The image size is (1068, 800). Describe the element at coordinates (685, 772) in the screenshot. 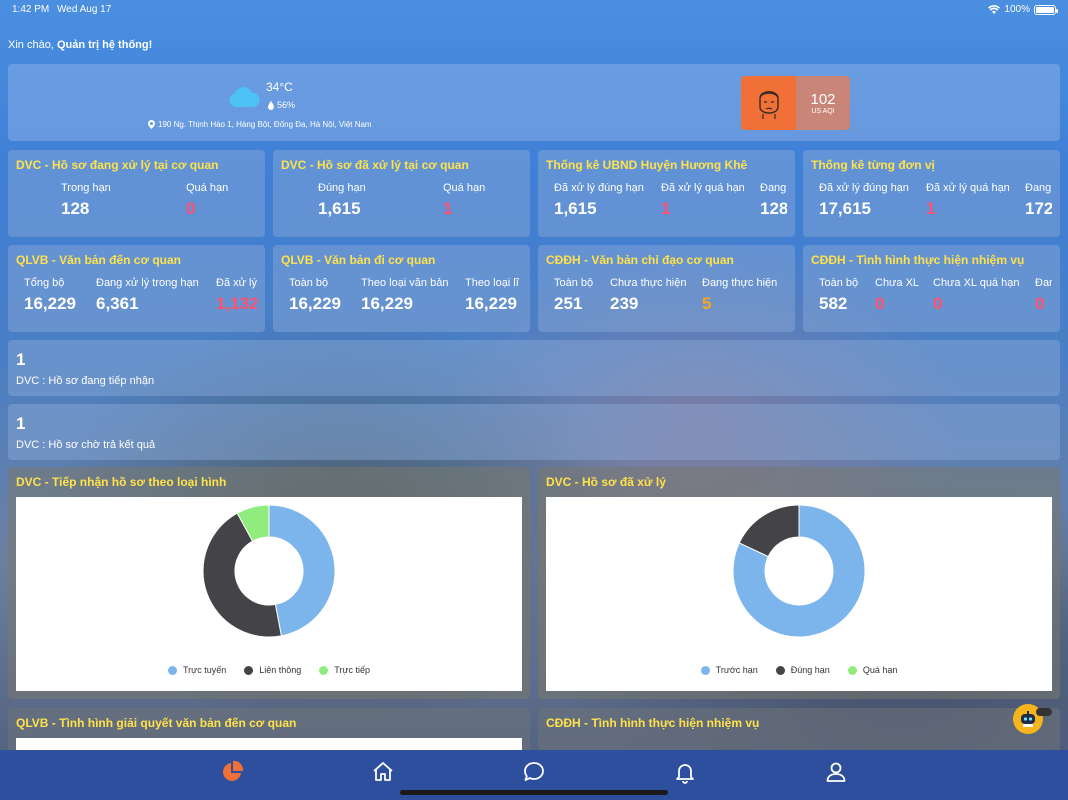

I see `tab-notifications` at that location.